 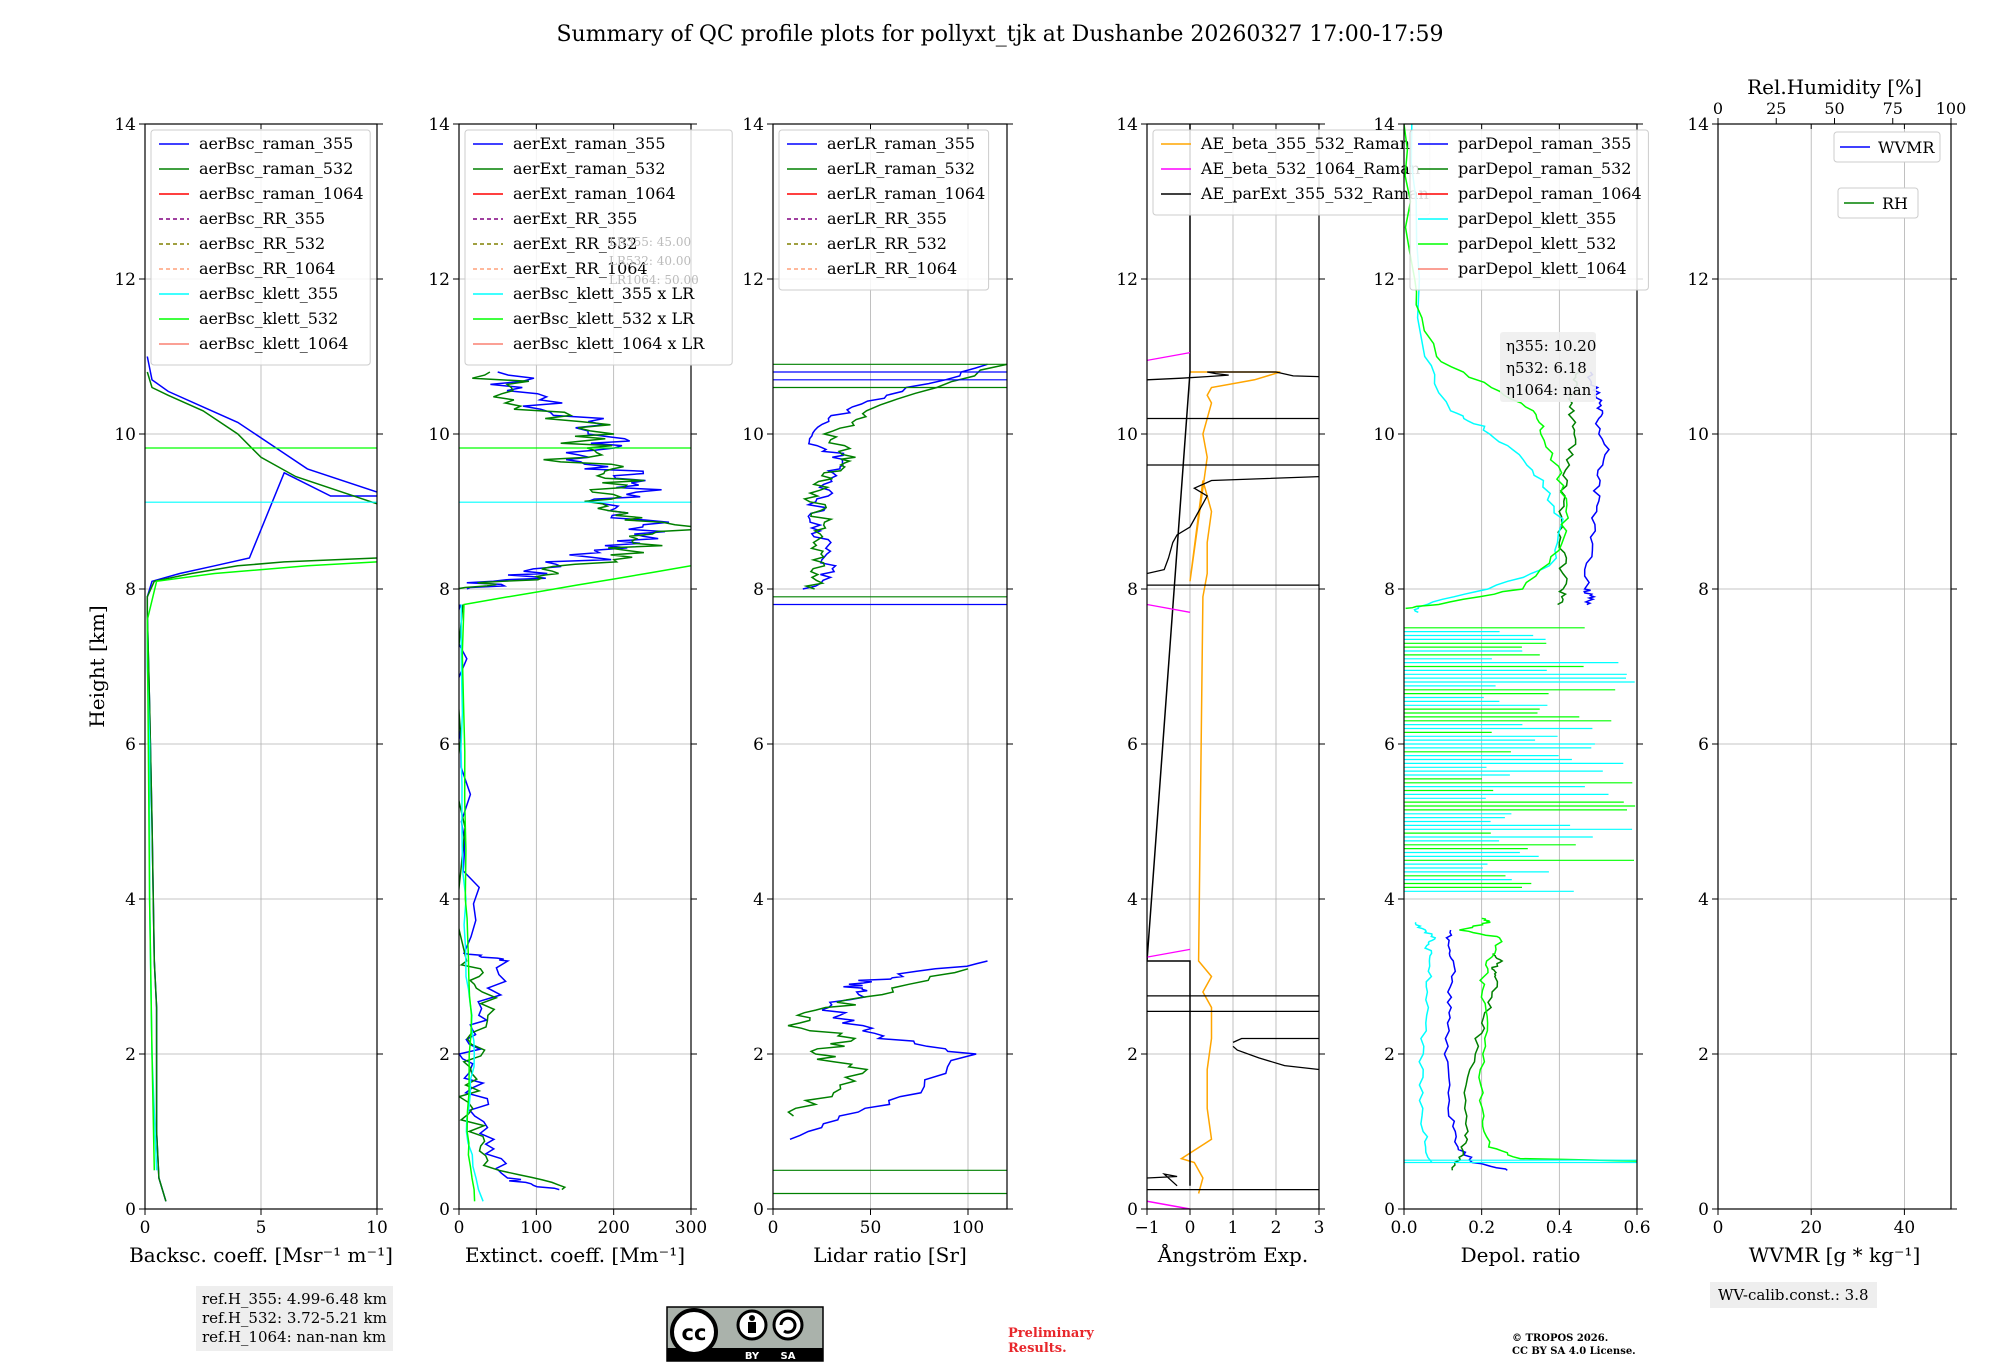 What do you see at coordinates (1319, 1228) in the screenshot?
I see `x-tick-label: 3` at bounding box center [1319, 1228].